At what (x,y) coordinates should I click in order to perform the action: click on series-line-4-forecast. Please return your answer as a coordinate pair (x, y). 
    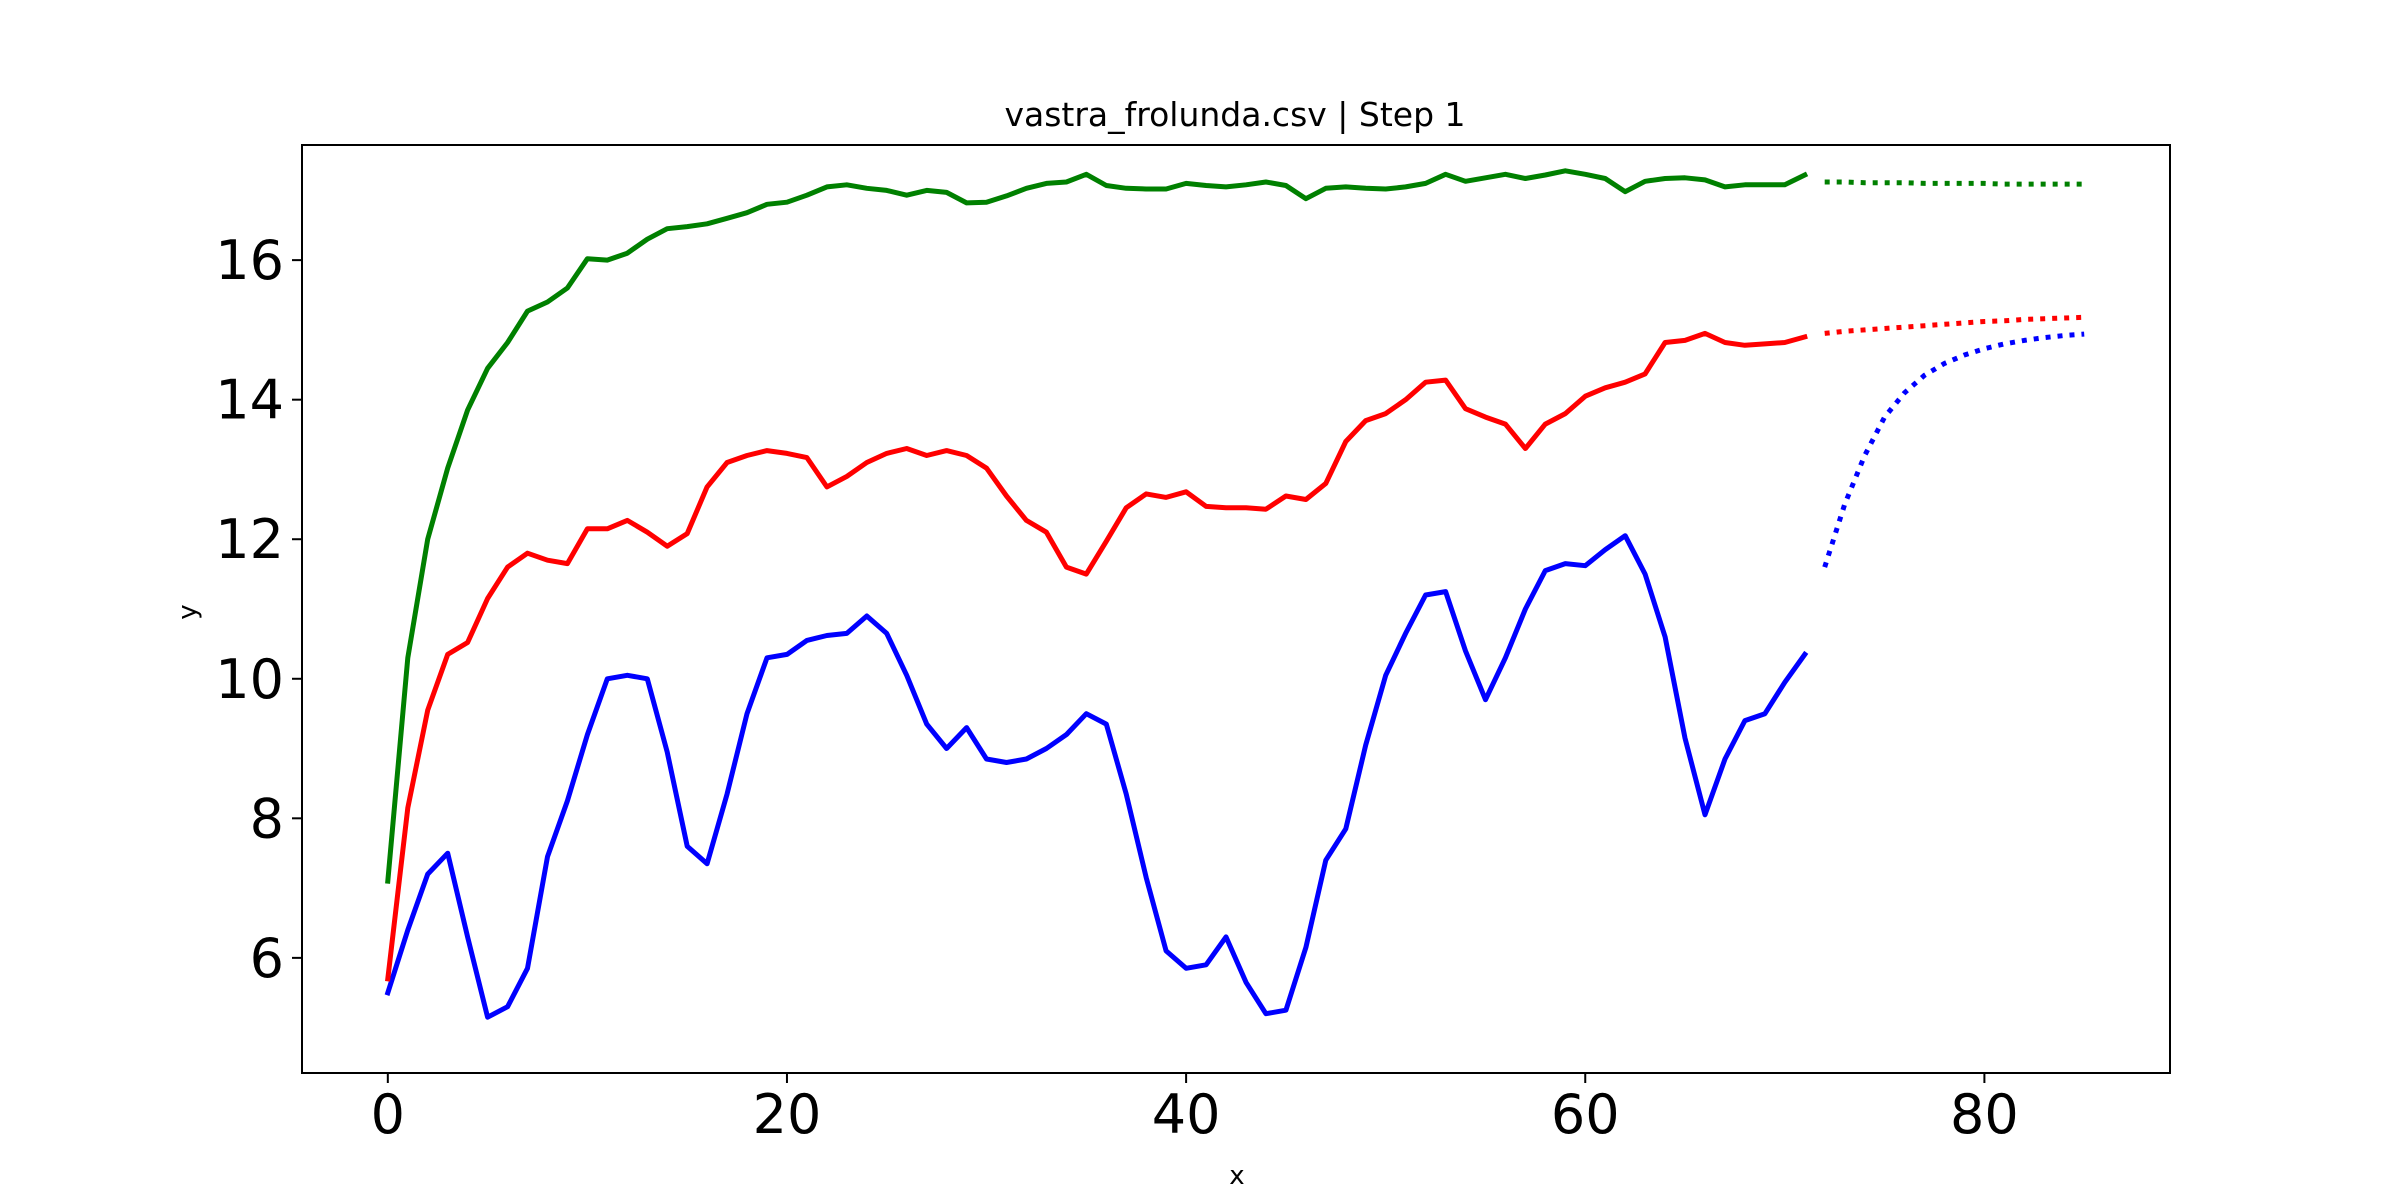
    Looking at the image, I should click on (1954, 325).